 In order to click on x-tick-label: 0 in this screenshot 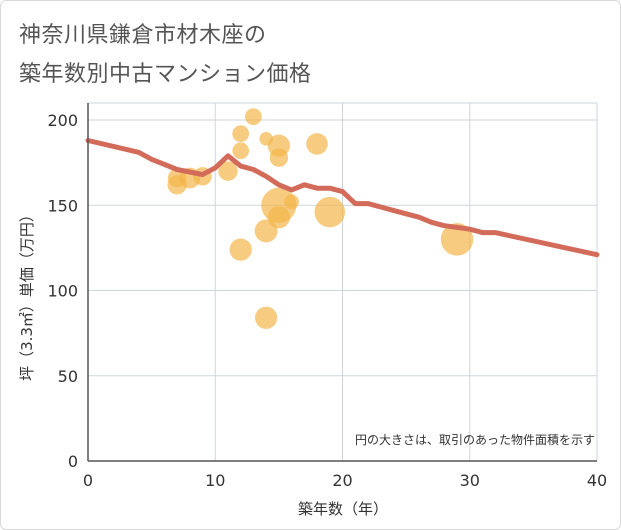, I will do `click(88, 480)`.